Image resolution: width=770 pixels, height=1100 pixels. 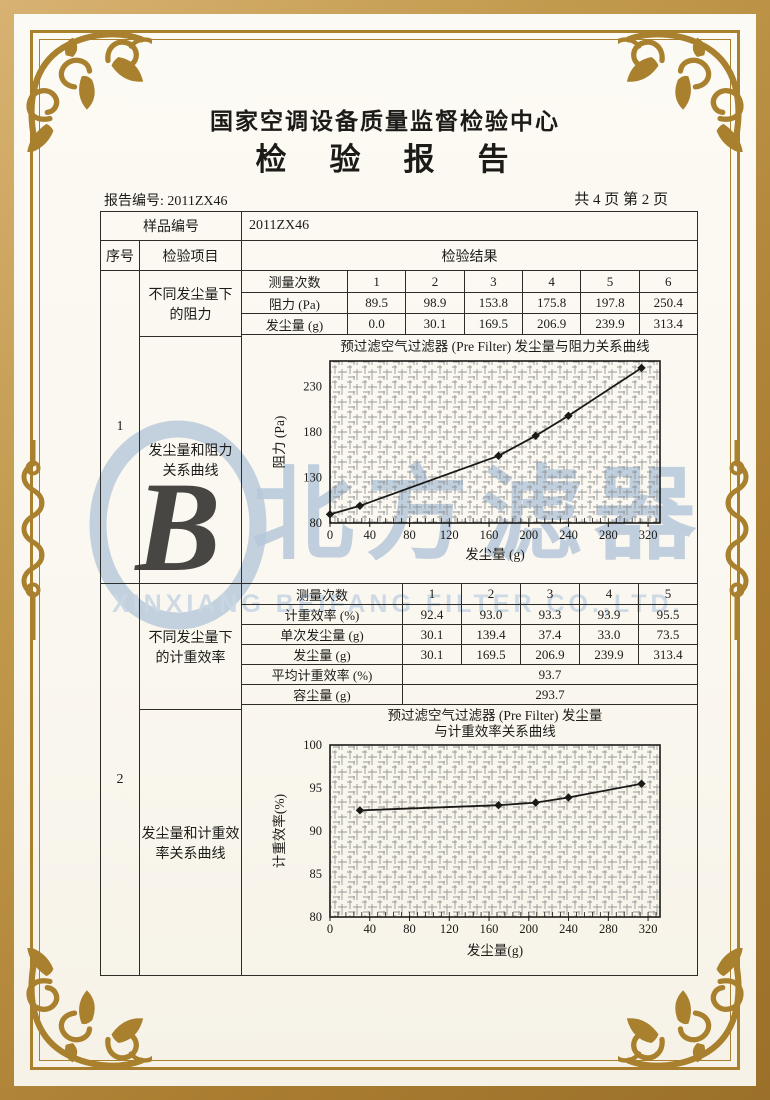 I want to click on measurement-row: 计重效率 (%) 92.4 93.0 93.3 93.9 95.5, so click(x=469, y=614).